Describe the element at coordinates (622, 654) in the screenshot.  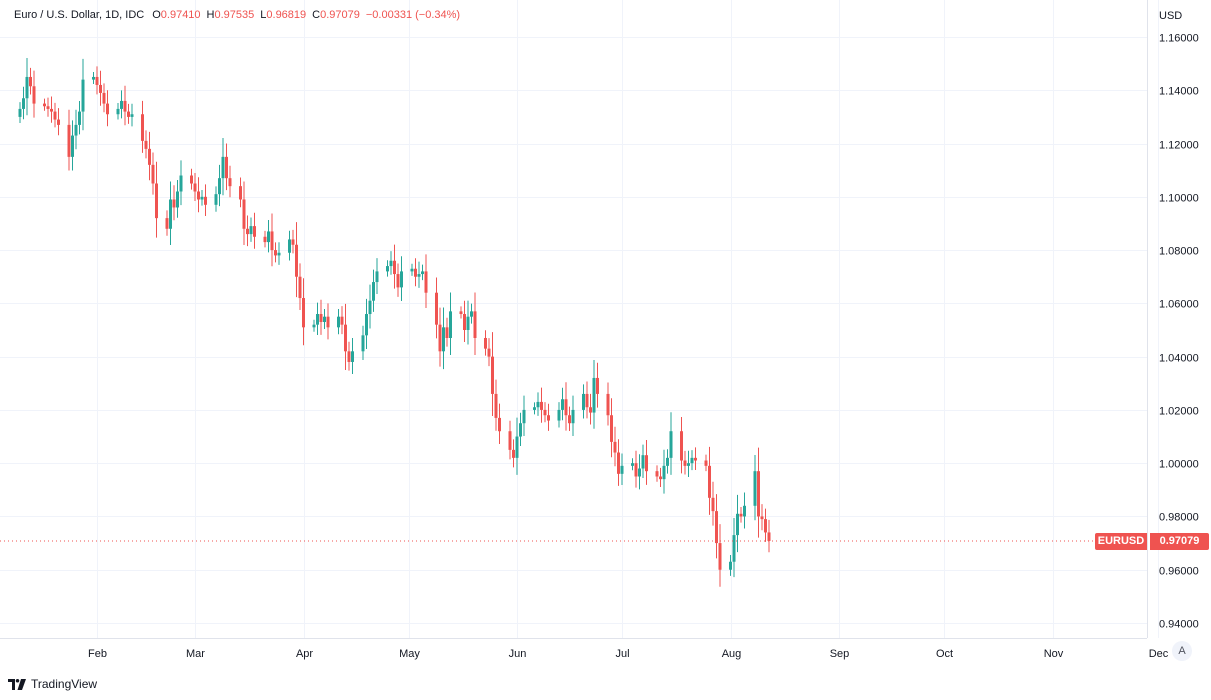
I see `x-tick-label: Jul` at that location.